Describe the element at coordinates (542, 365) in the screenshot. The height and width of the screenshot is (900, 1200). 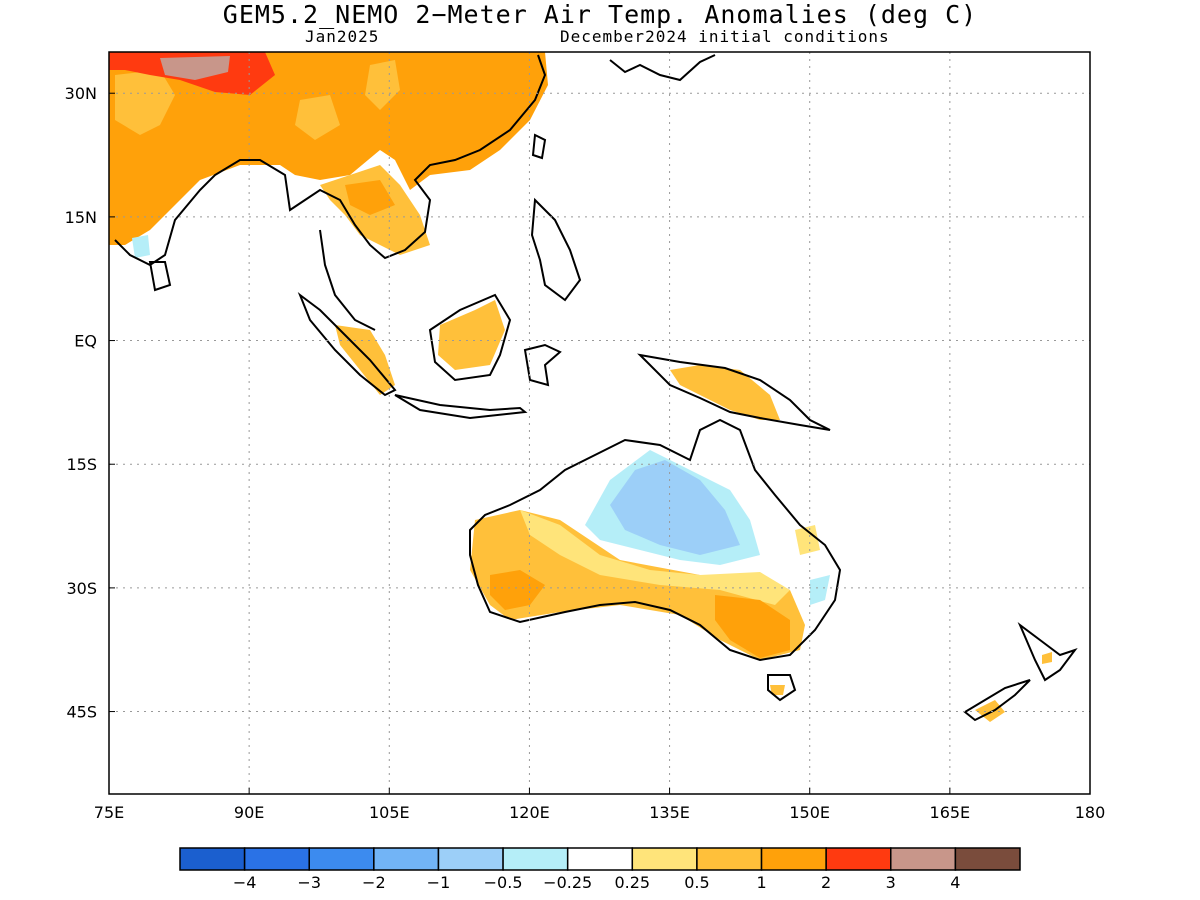
I see `sulawesi` at that location.